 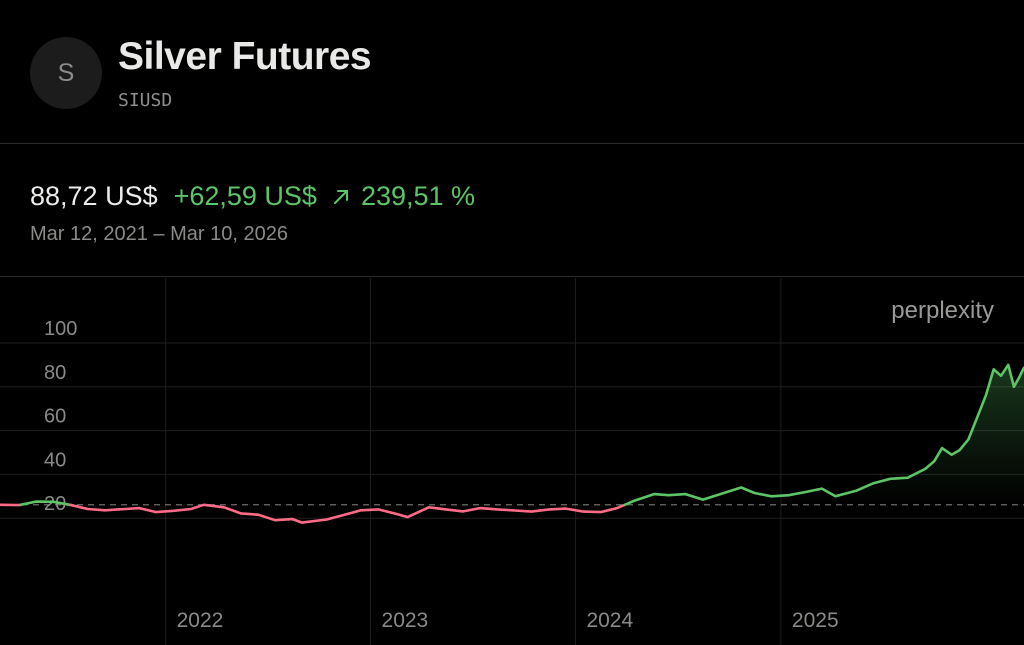 I want to click on y-tick-label: 100, so click(x=60, y=329).